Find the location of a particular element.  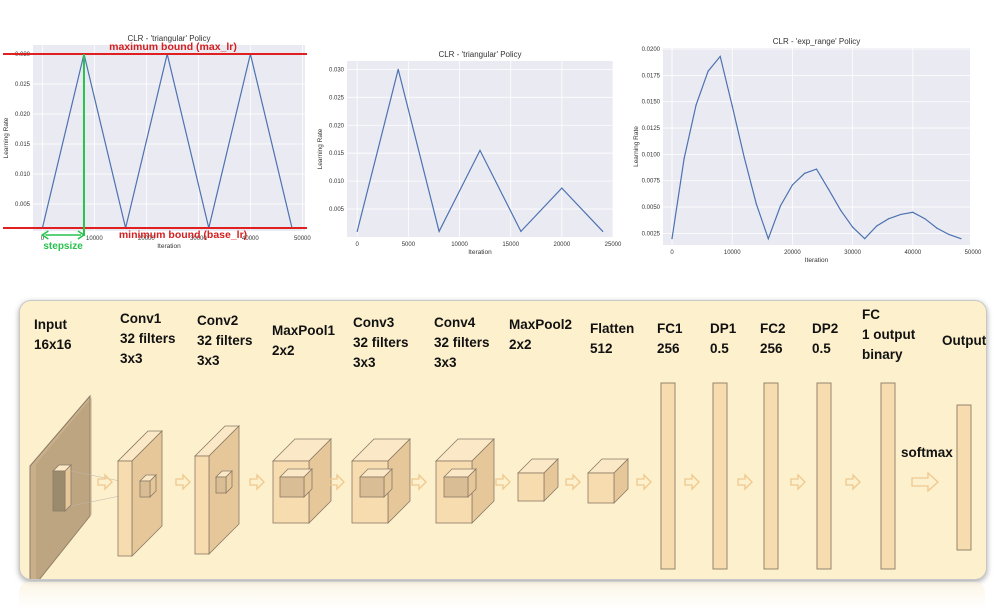

layer-label-conv3: Conv3 32 filters 3x3 is located at coordinates (381, 342).